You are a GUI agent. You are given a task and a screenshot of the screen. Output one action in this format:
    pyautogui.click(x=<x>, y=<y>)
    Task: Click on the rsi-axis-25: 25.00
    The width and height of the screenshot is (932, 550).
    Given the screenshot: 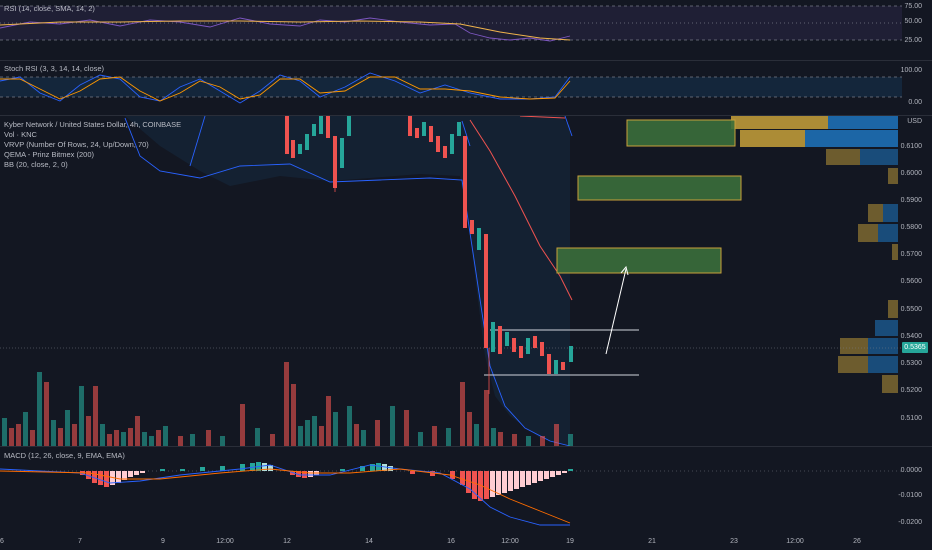 What is the action you would take?
    pyautogui.click(x=913, y=40)
    